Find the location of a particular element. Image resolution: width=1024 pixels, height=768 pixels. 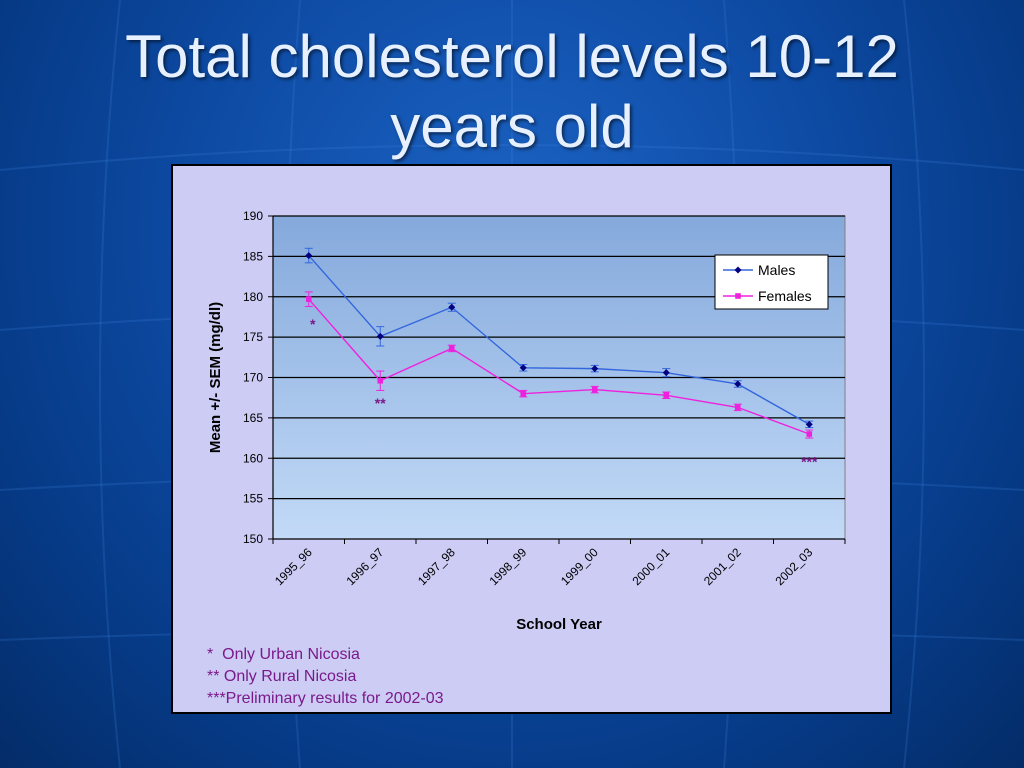

y-tick-label: 165 is located at coordinates (253, 418).